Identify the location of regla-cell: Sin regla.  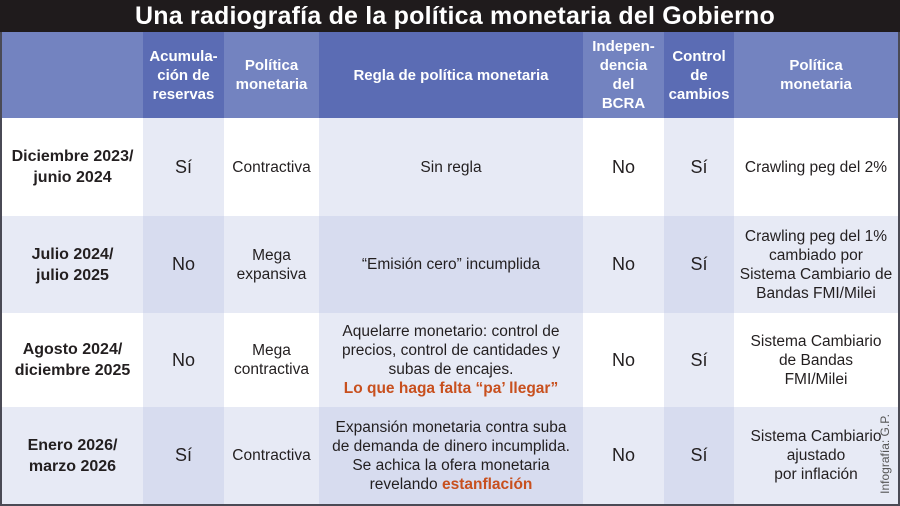
(451, 167).